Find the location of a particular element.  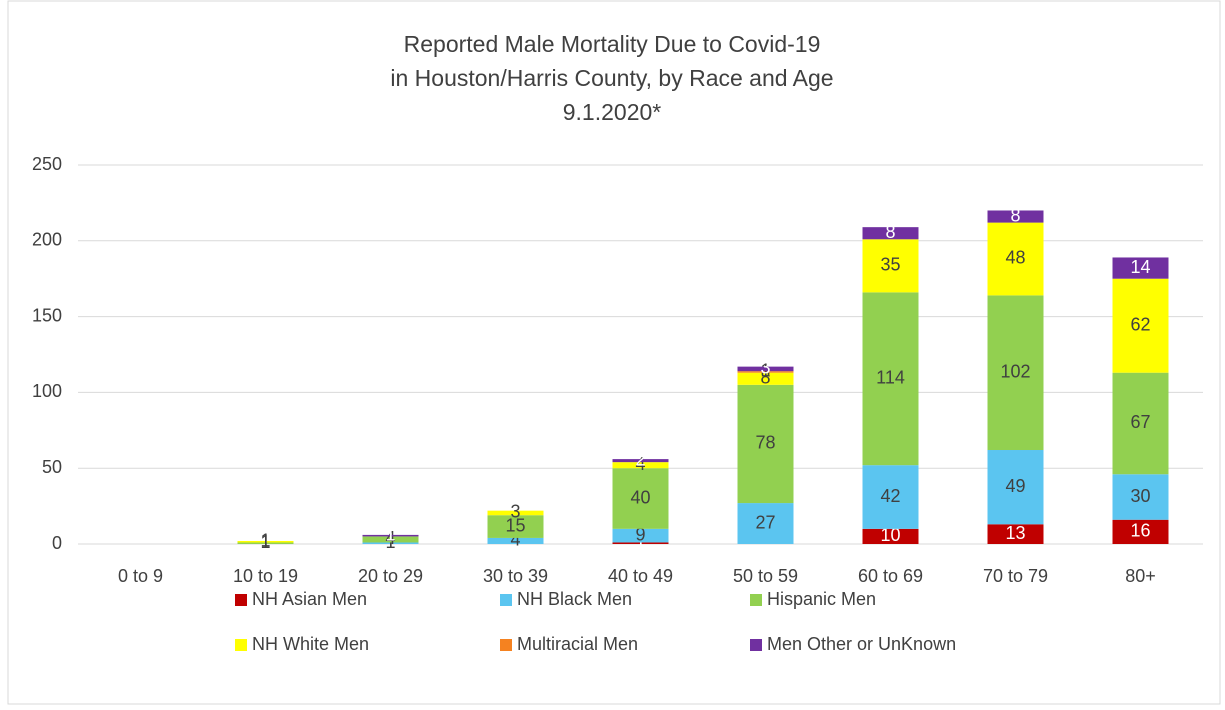

data-label: 35 is located at coordinates (890, 265).